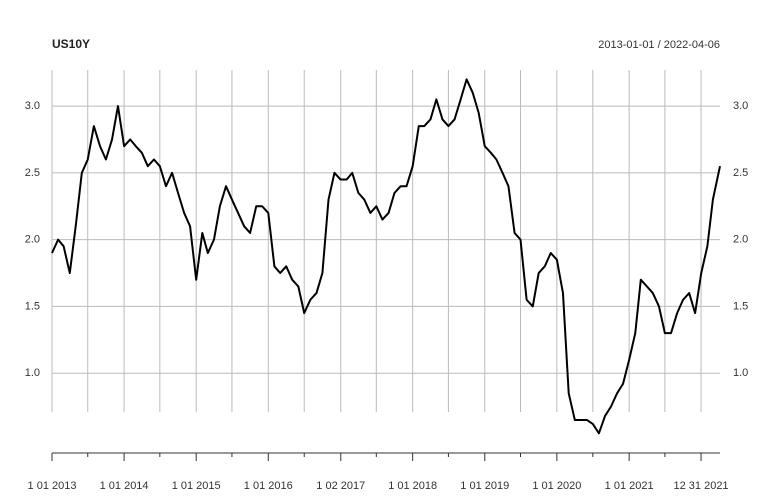  I want to click on y-tick-label-right: 1.0, so click(740, 373).